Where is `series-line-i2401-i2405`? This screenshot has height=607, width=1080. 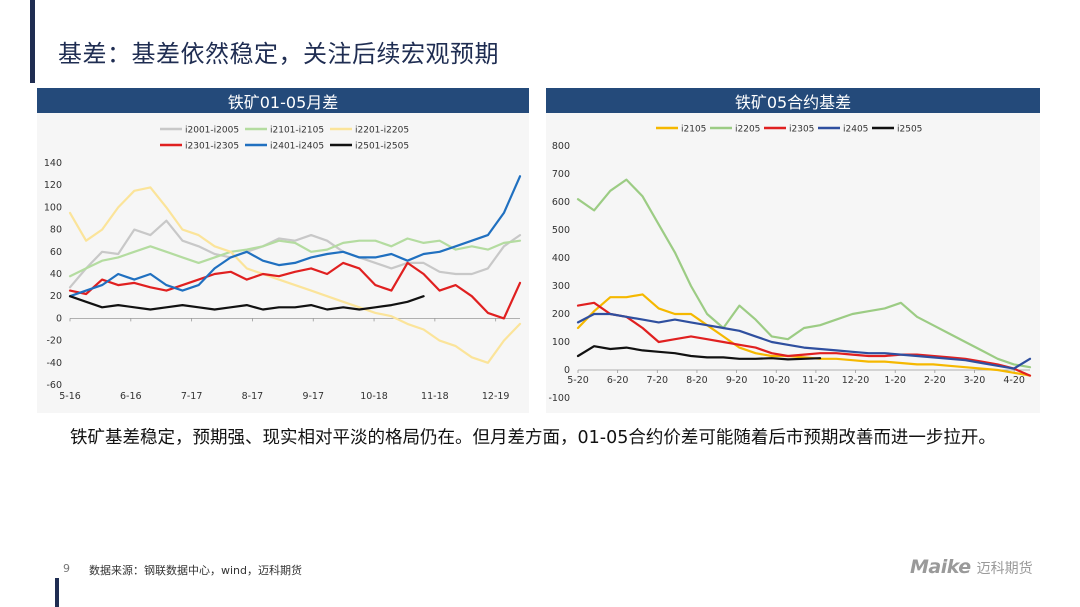
series-line-i2401-i2405 is located at coordinates (295, 236).